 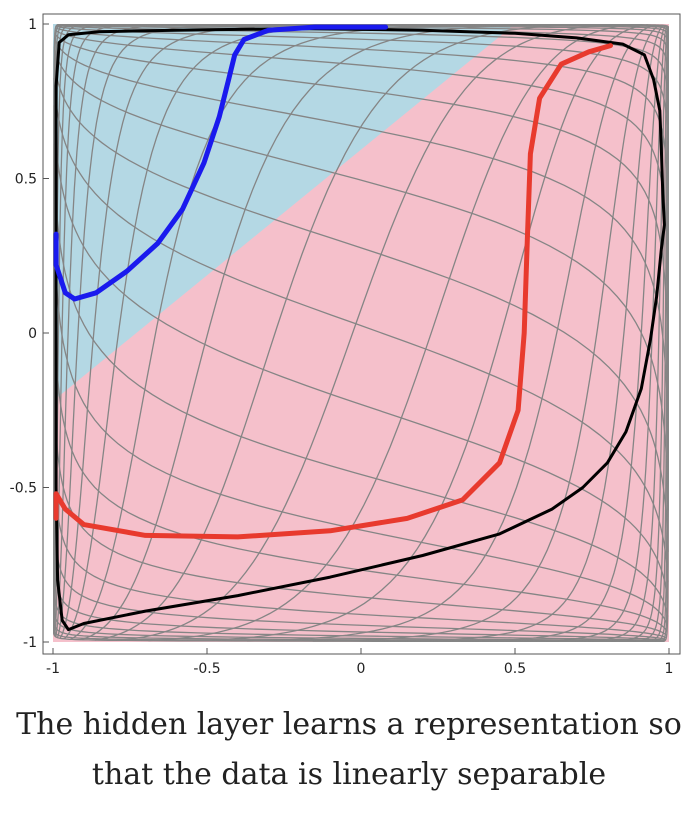 I want to click on y-tick-label: -0.5, so click(x=23, y=489).